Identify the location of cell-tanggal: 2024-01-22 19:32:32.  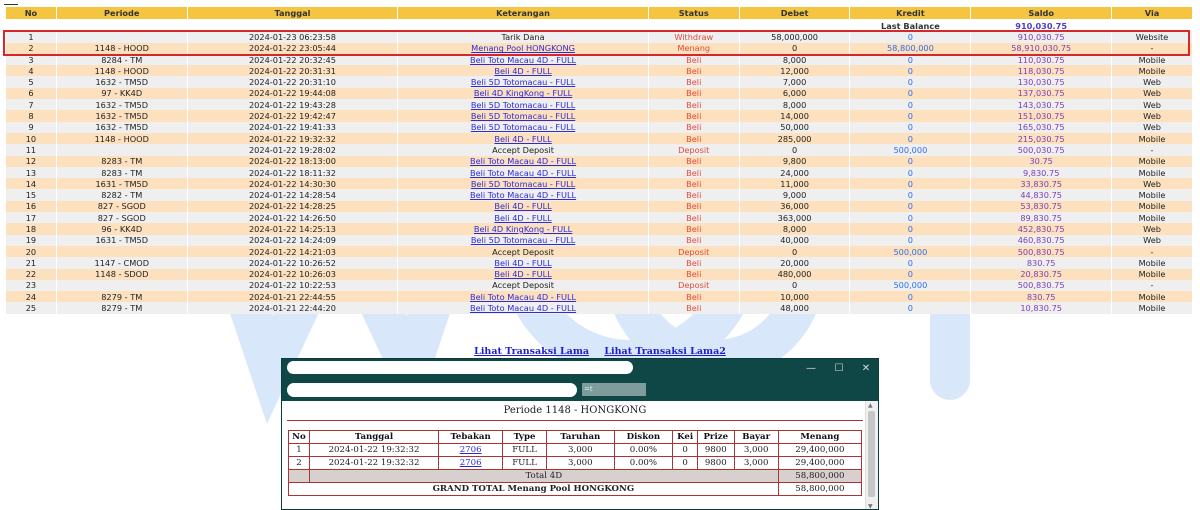
(292, 138).